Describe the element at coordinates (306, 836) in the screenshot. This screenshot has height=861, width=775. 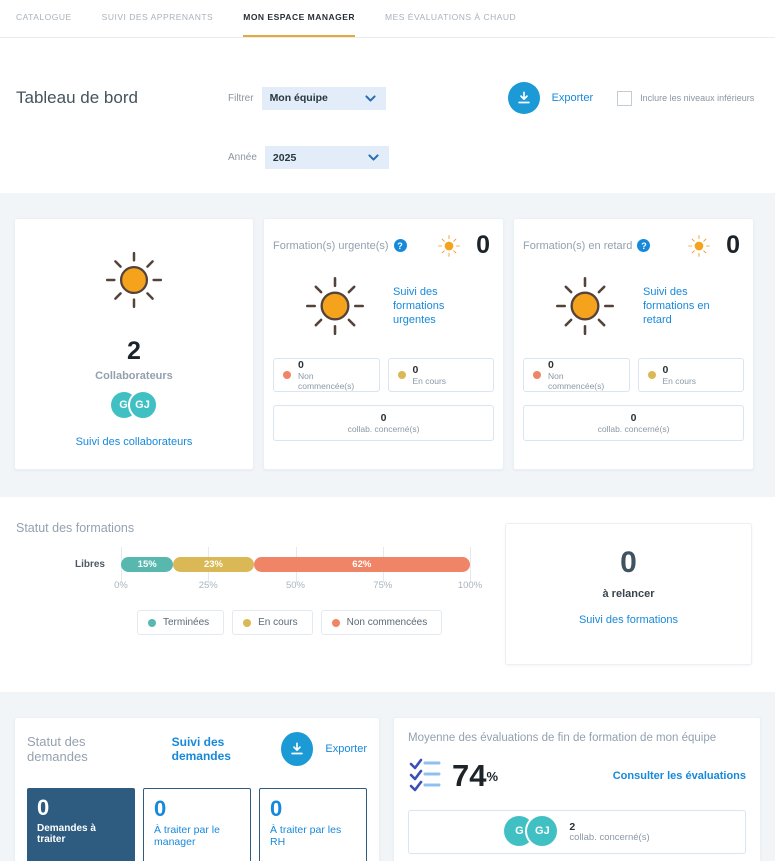
I see `box-label: À traiter par les RH` at that location.